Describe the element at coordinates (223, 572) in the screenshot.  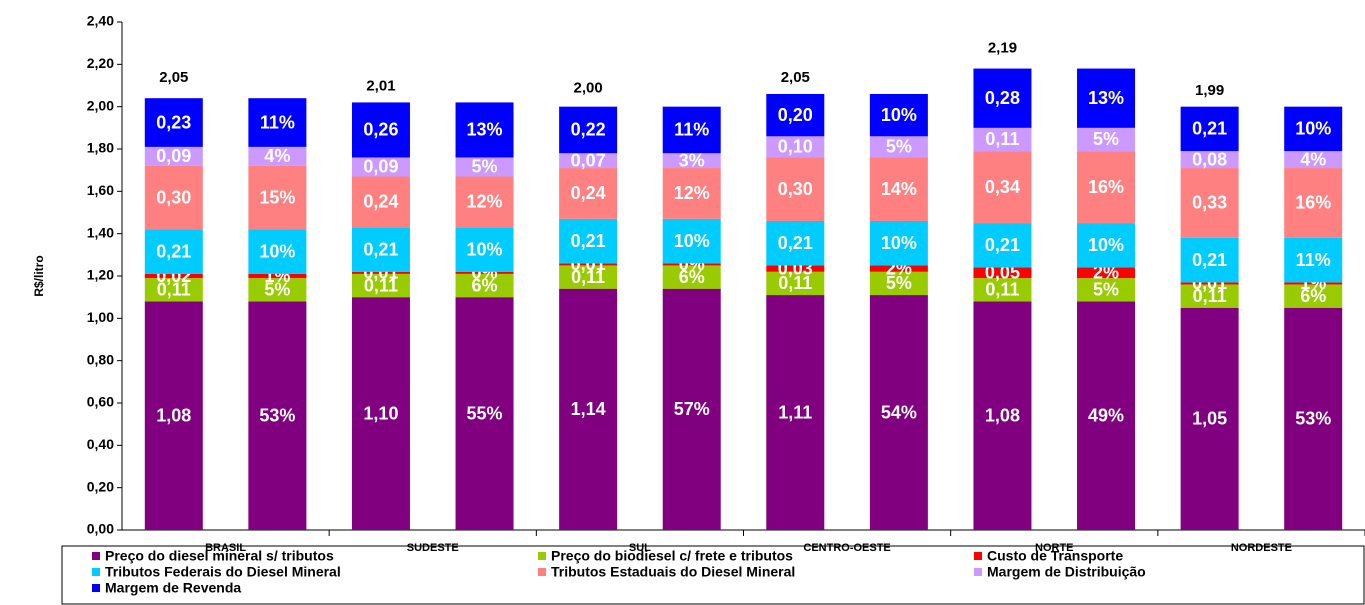
I see `legend-label: Tributos Federais do Diesel Mineral` at that location.